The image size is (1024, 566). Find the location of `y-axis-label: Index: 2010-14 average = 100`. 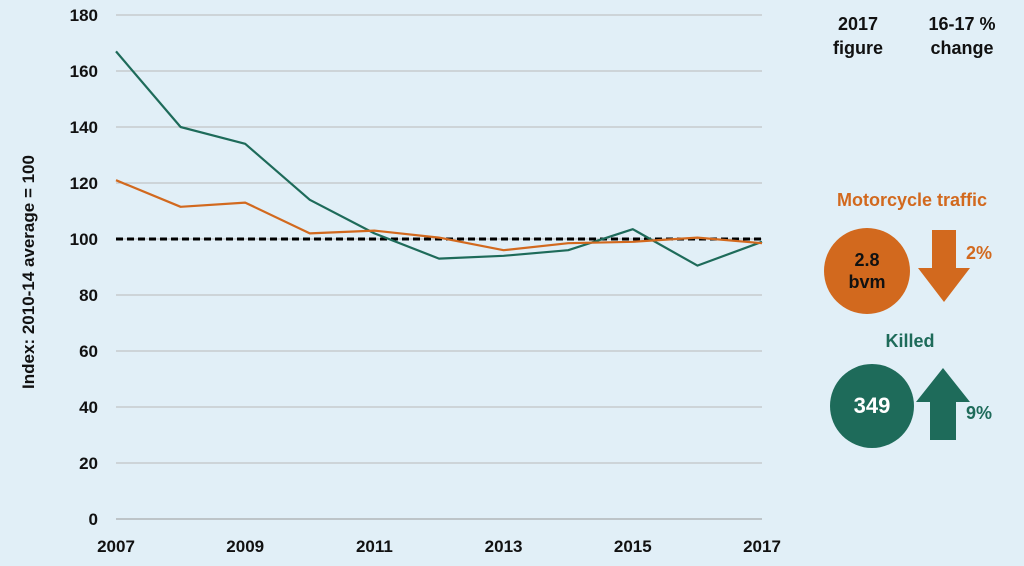

y-axis-label: Index: 2010-14 average = 100 is located at coordinates (28, 272).